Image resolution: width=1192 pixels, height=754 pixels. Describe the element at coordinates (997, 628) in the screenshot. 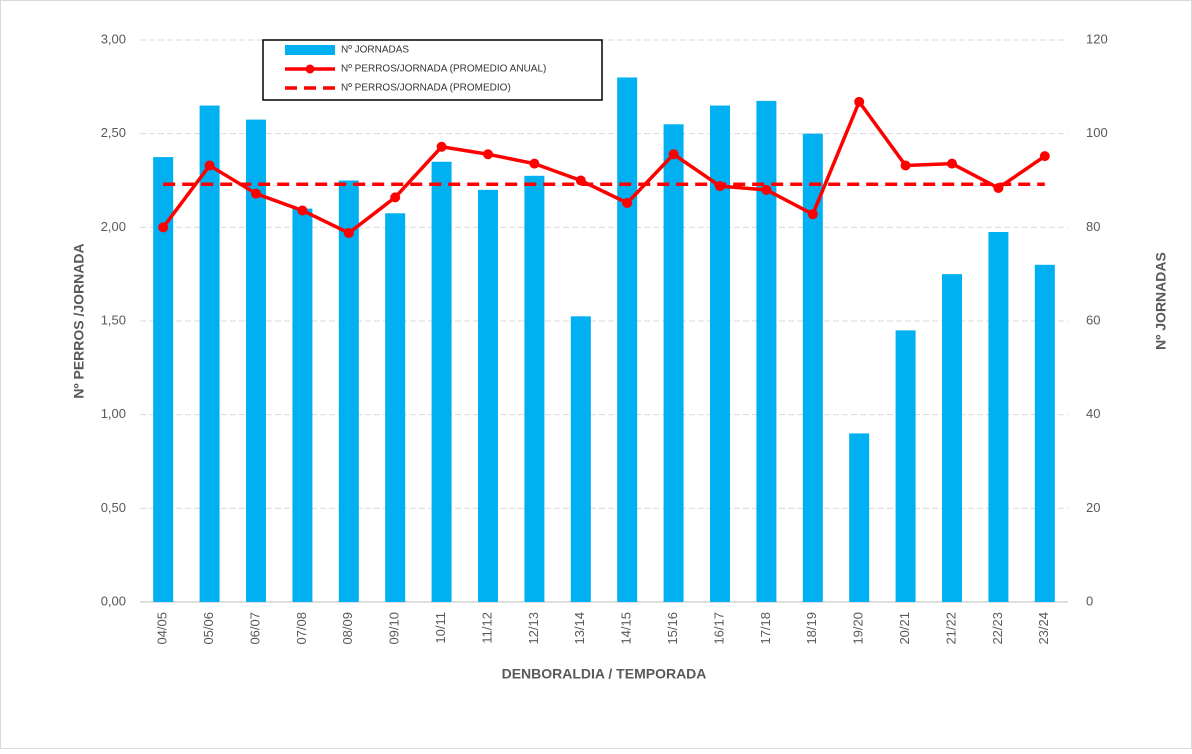

I see `x-tick-label: 22/23` at that location.